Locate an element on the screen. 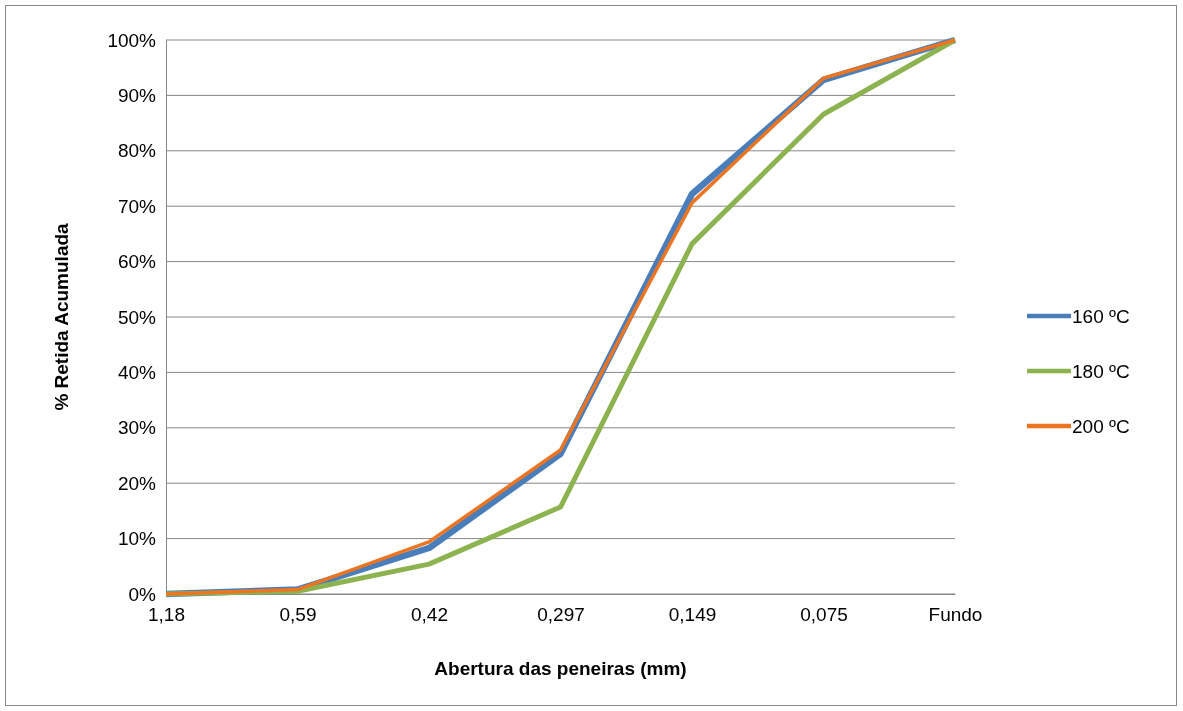 Image resolution: width=1183 pixels, height=711 pixels. x-tick-label: 1,18 is located at coordinates (166, 615).